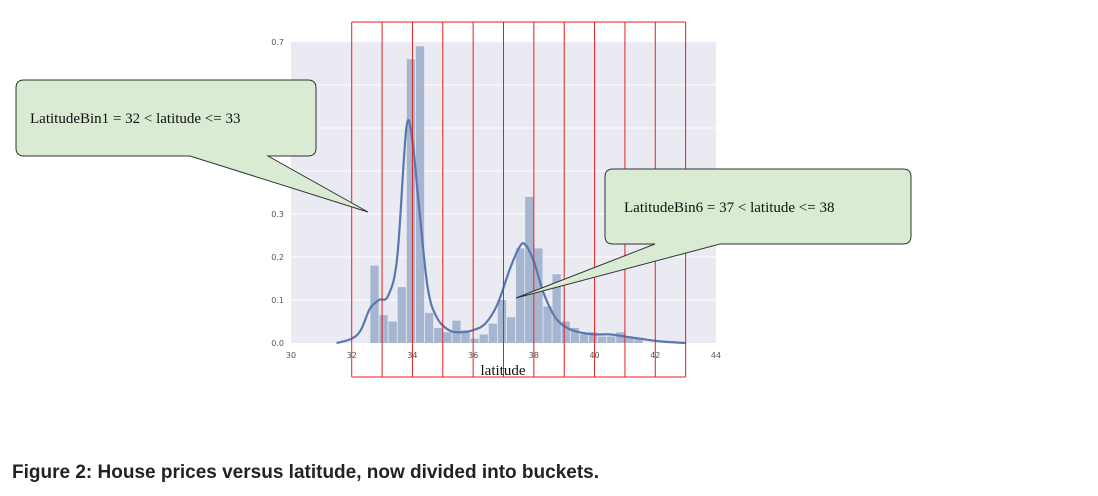  Describe the element at coordinates (716, 355) in the screenshot. I see `x-tick-label: 44` at that location.